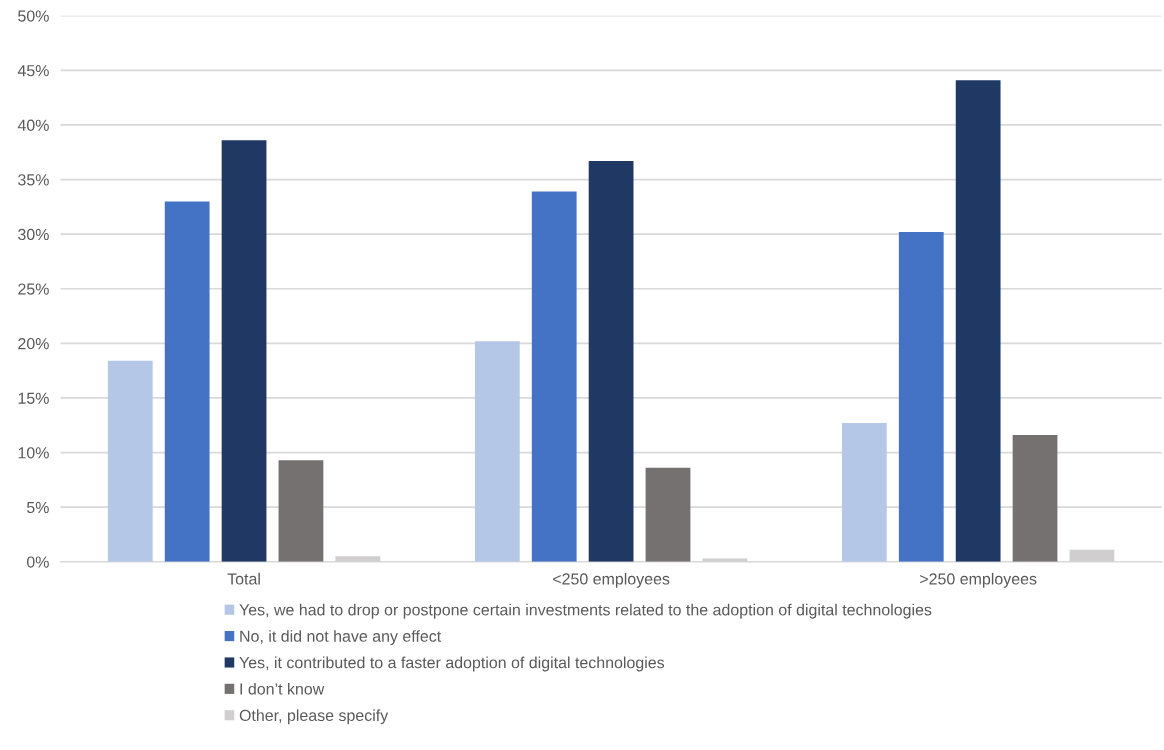 This screenshot has width=1164, height=750. Describe the element at coordinates (33, 180) in the screenshot. I see `y-tick-label: 35%` at that location.